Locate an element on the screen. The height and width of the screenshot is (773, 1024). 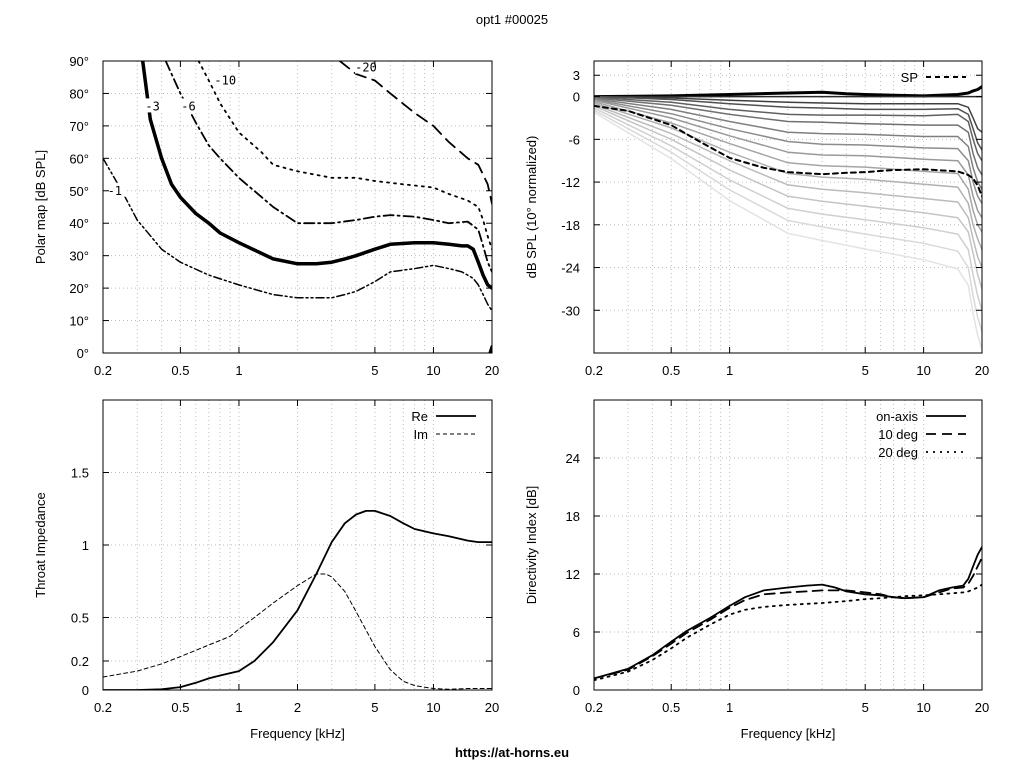
contour-label: -10 is located at coordinates (225, 80).